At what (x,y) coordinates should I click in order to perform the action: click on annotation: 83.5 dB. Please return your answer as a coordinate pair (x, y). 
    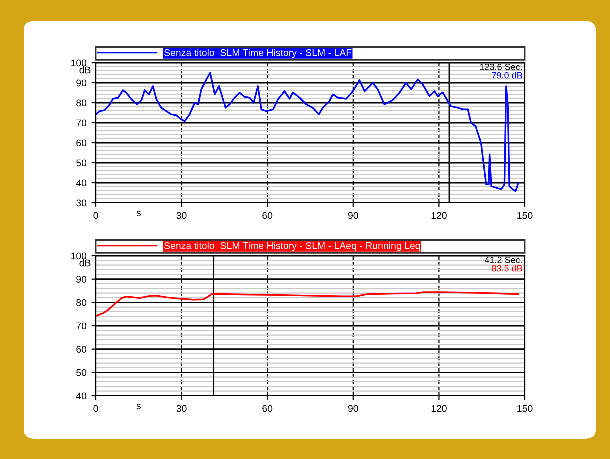
    Looking at the image, I should click on (507, 268).